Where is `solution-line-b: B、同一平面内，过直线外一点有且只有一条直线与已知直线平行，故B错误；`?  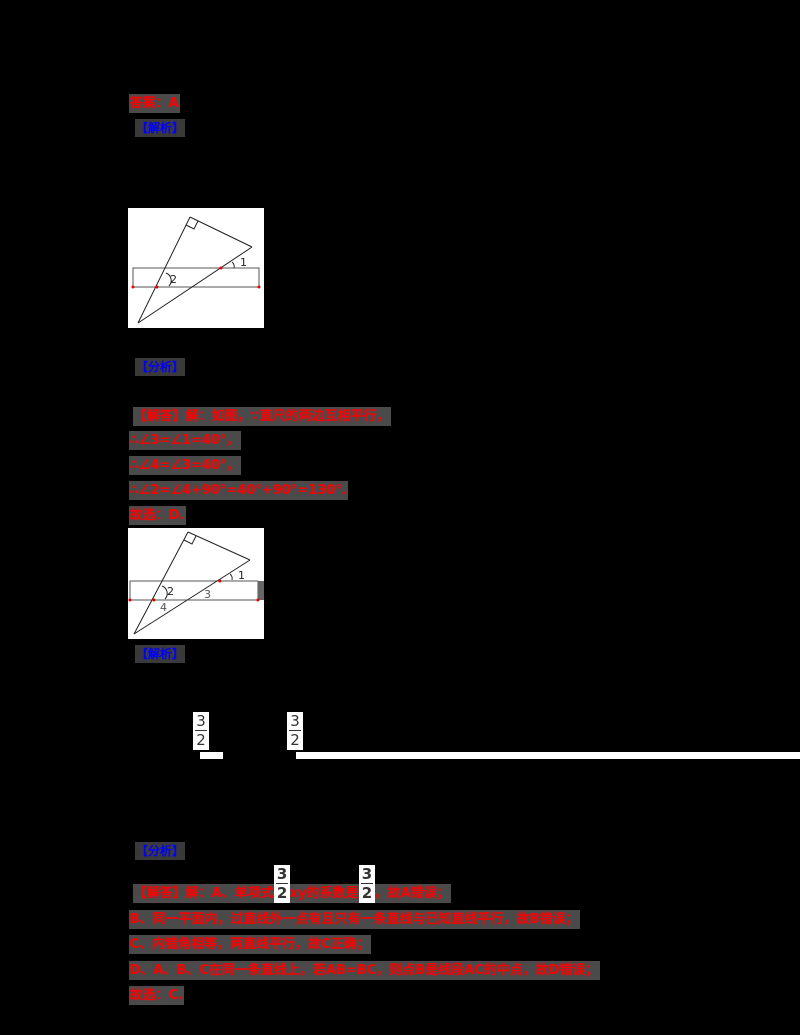 solution-line-b: B、同一平面内，过直线外一点有且只有一条直线与已知直线平行，故B错误； is located at coordinates (354, 919).